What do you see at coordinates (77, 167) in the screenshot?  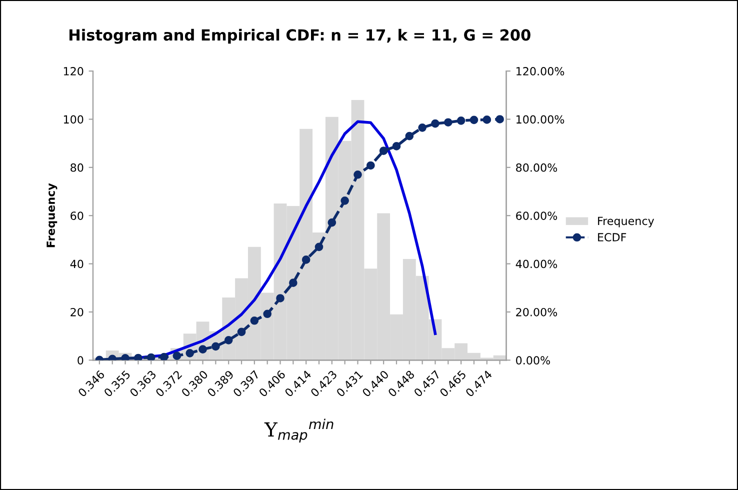 I see `y-tick-label: 80` at bounding box center [77, 167].